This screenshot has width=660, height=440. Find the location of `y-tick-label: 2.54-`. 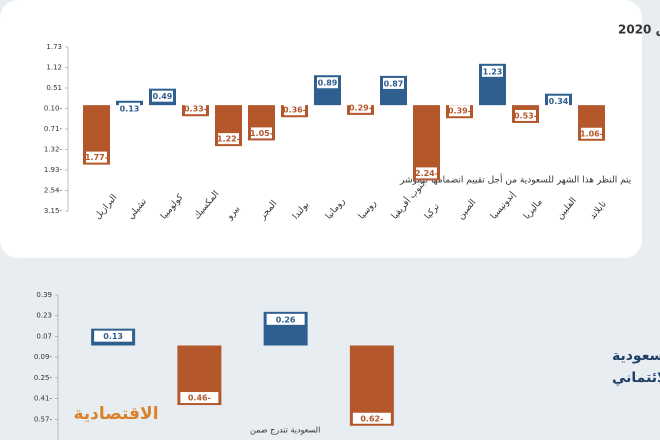

y-tick-label: 2.54- is located at coordinates (53, 191).